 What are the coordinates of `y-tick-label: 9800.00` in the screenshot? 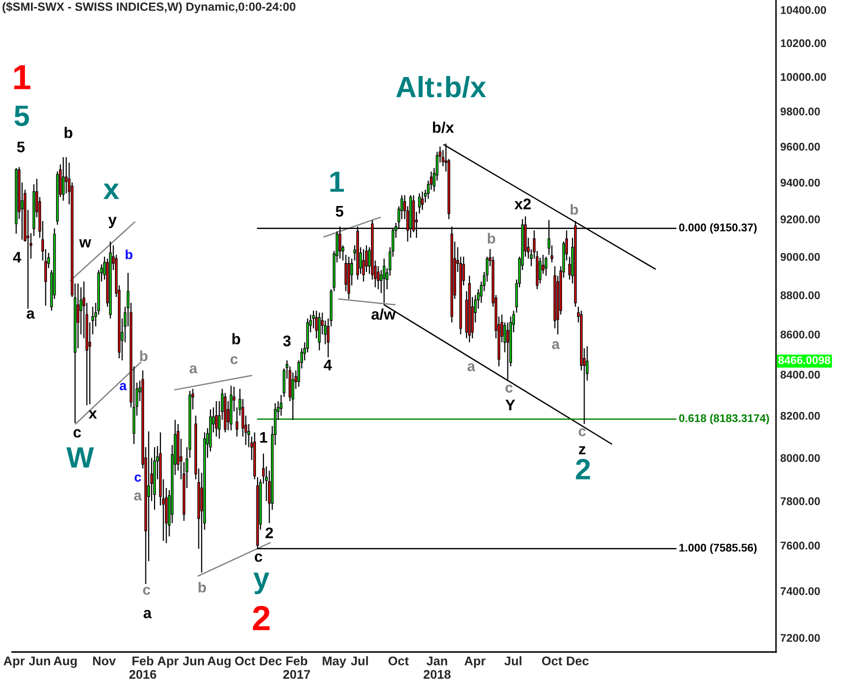 It's located at (800, 112).